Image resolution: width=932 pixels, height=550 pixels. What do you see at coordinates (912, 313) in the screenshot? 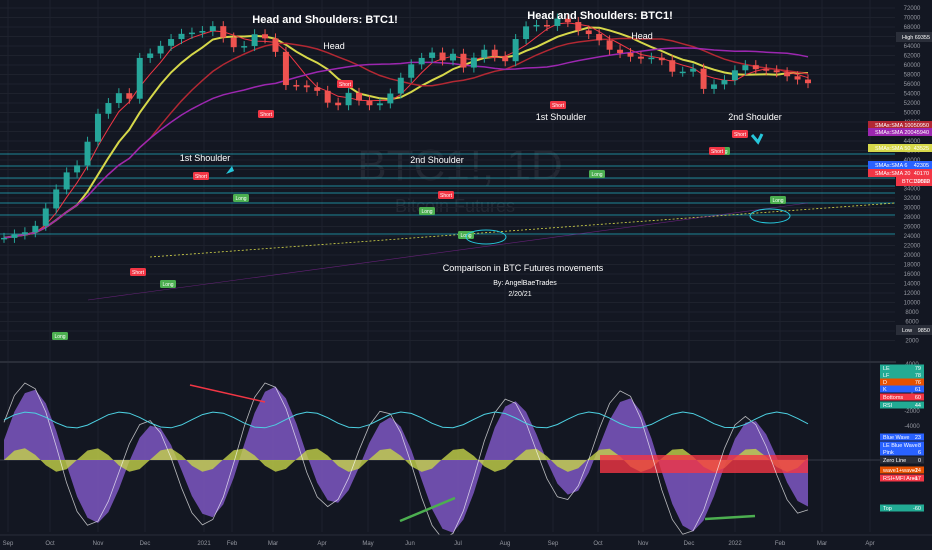
I see `price-tick-label: 8000` at bounding box center [912, 313].